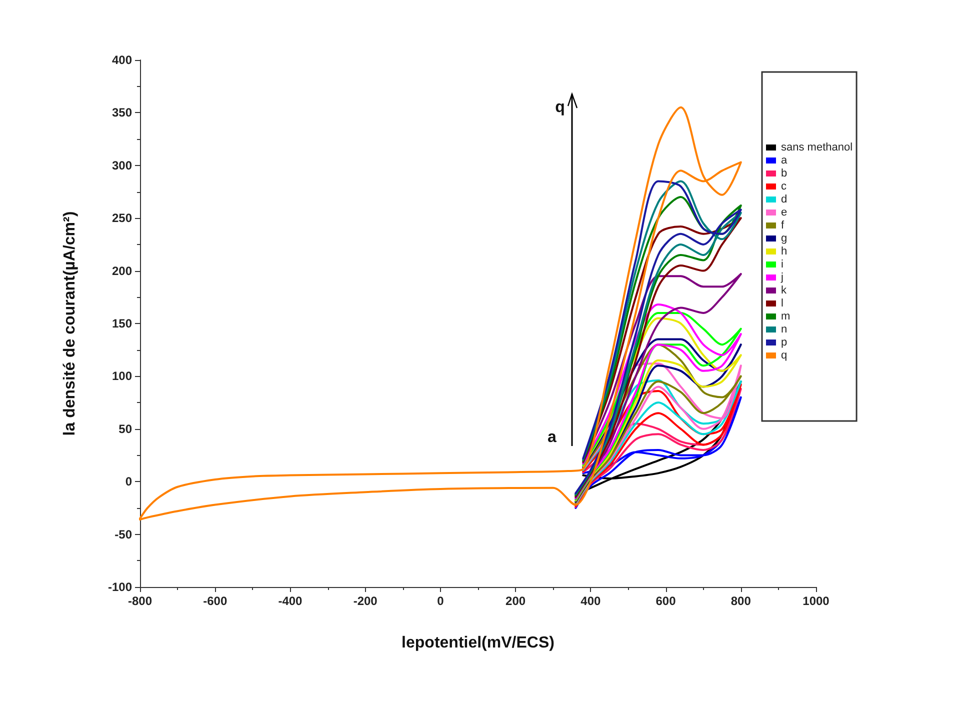  I want to click on legend-label: a, so click(784, 160).